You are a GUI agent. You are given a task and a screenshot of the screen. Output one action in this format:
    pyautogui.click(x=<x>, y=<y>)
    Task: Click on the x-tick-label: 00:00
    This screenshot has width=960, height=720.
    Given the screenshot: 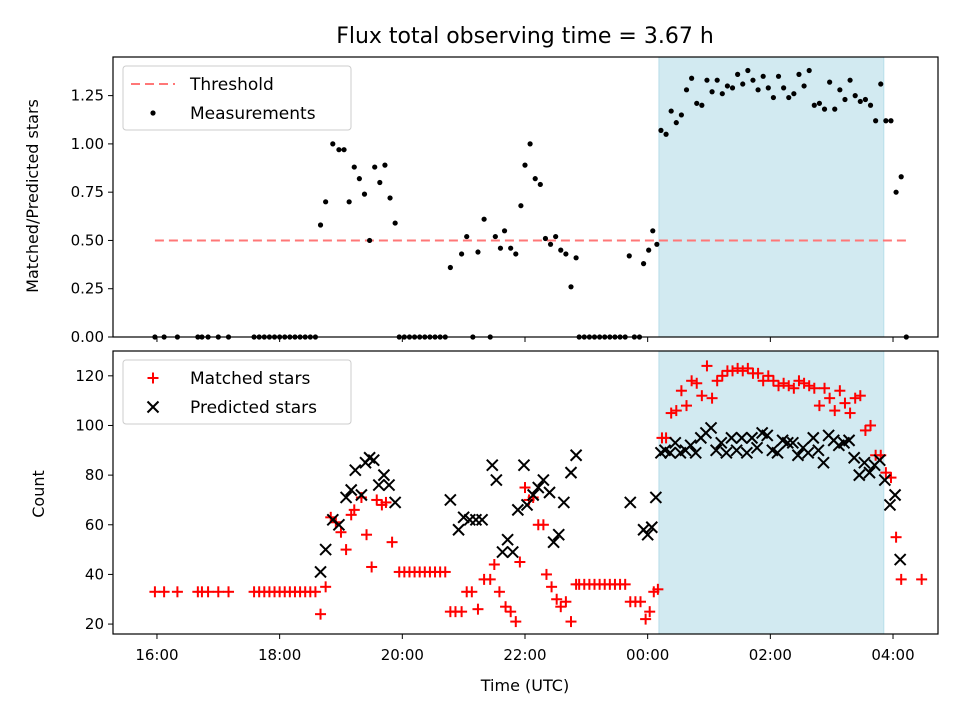 What is the action you would take?
    pyautogui.click(x=647, y=655)
    